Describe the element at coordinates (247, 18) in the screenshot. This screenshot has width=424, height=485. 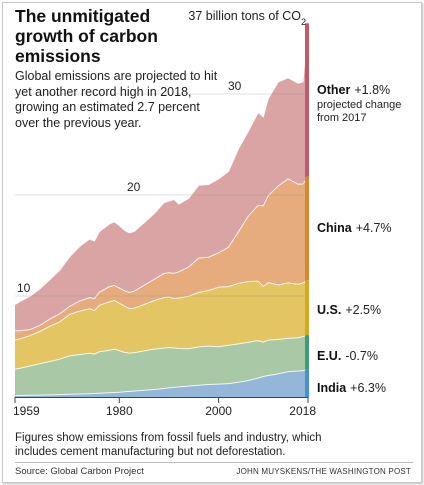
I see `total-unit-label: 37 billion tons of CO2` at that location.